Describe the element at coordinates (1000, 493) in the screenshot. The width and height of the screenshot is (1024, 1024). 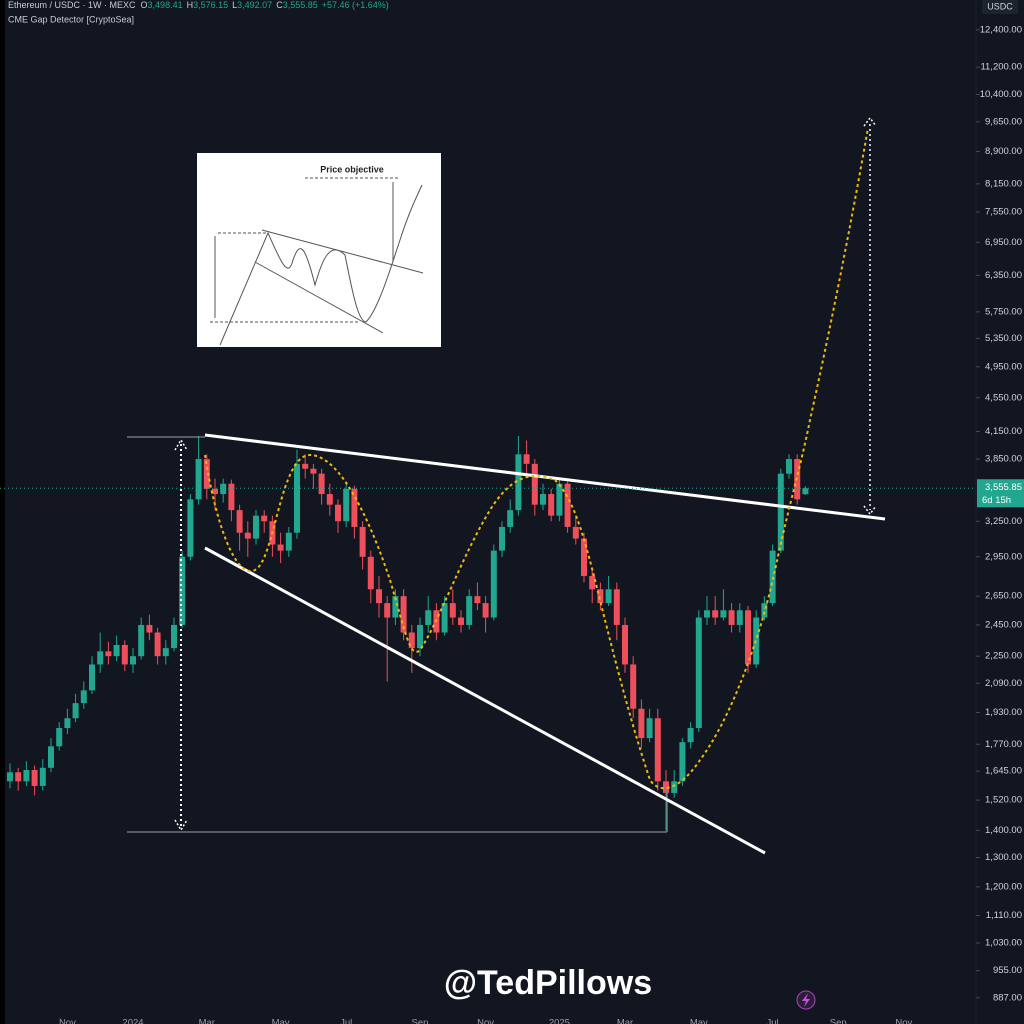
I see `last-price-box` at that location.